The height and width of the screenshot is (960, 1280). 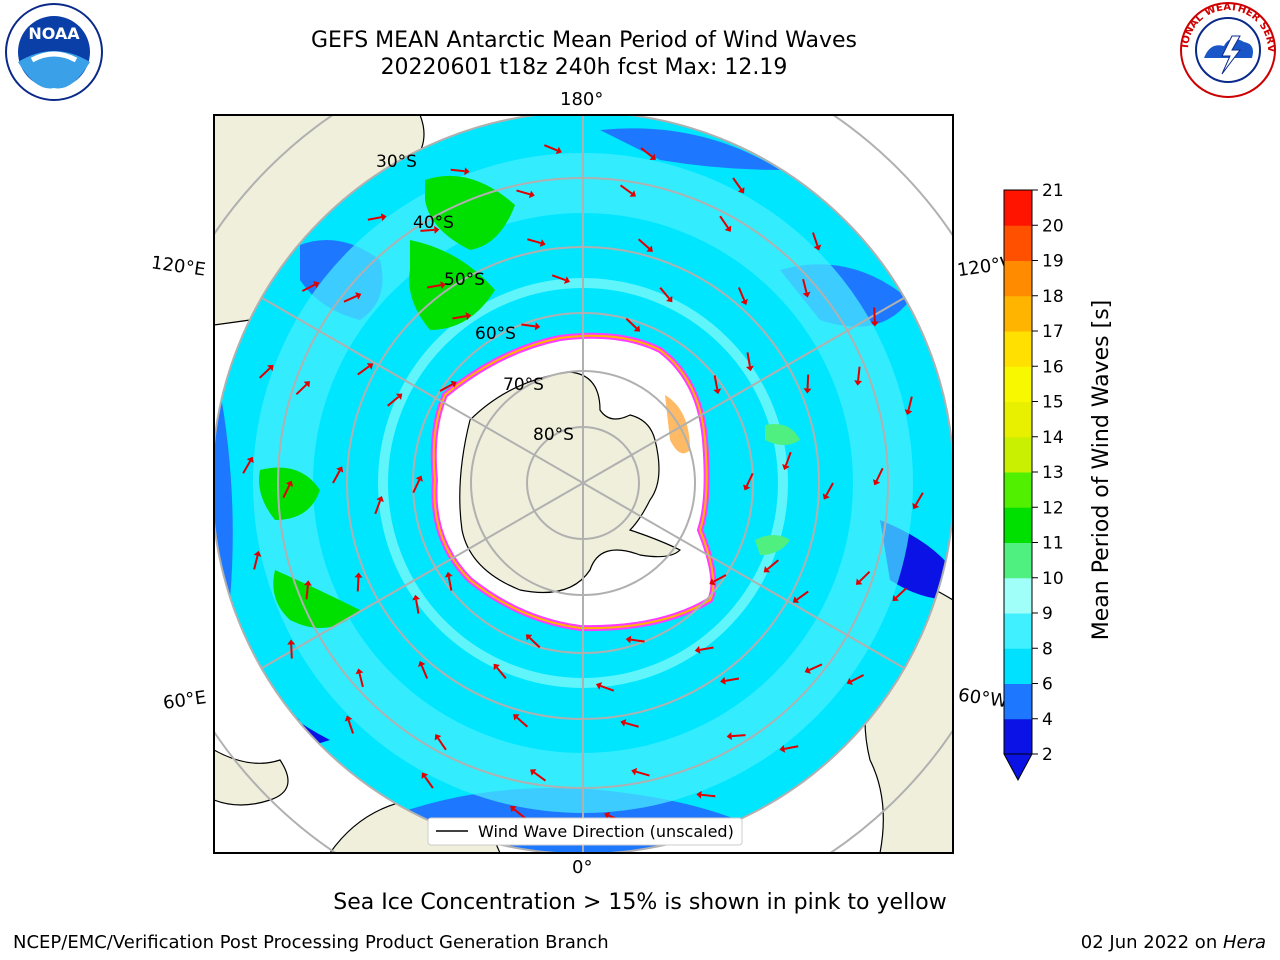 I want to click on colorbar-extend-triangle, so click(x=1018, y=767).